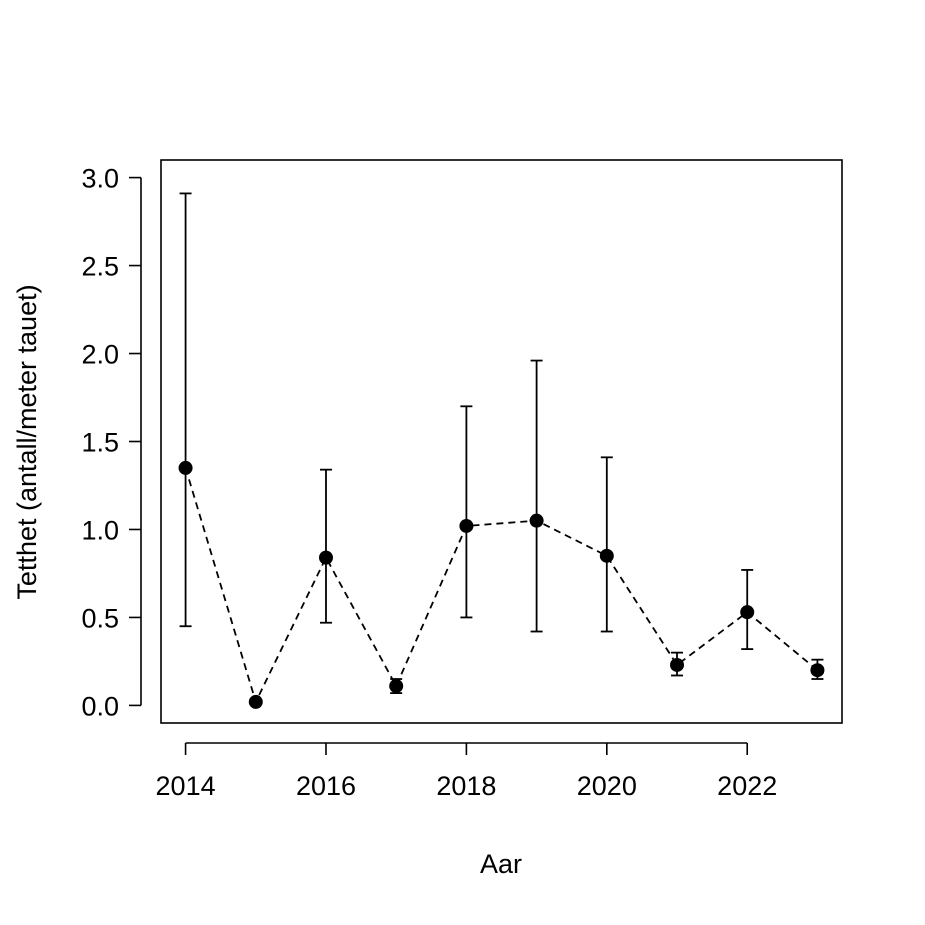 Image resolution: width=925 pixels, height=925 pixels. Describe the element at coordinates (186, 786) in the screenshot. I see `x-tick-label: 2014` at that location.